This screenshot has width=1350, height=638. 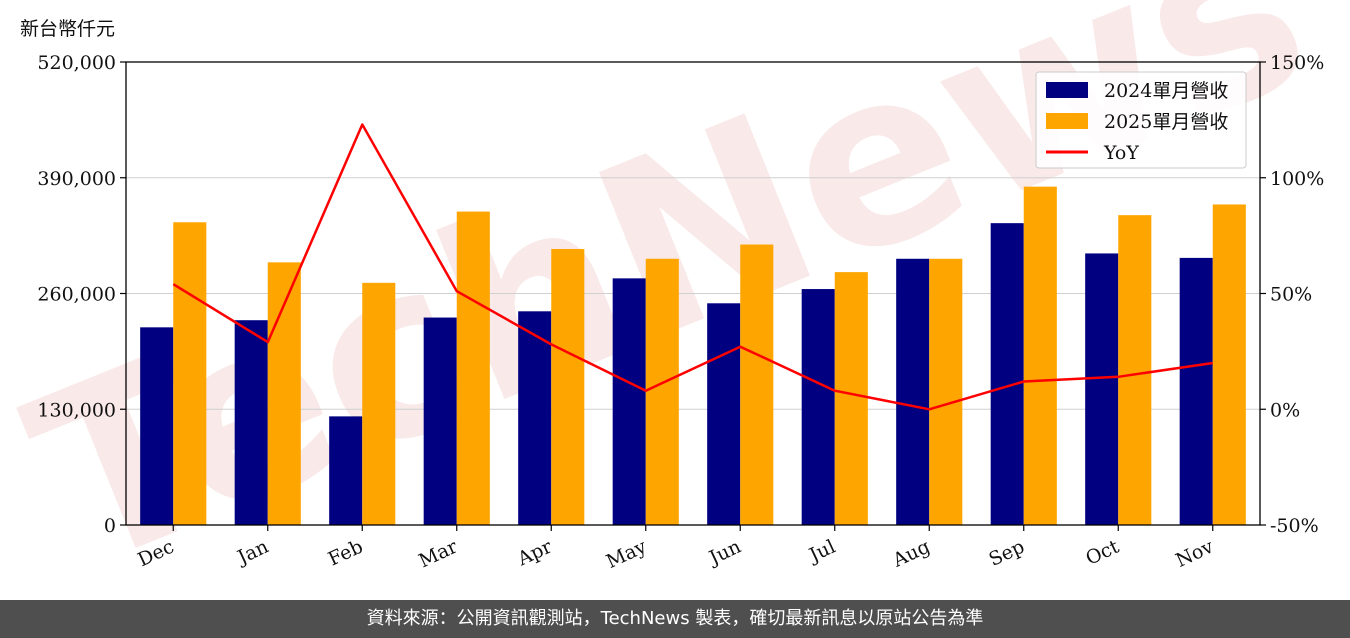 What do you see at coordinates (440, 421) in the screenshot?
I see `bar-2024-mar` at bounding box center [440, 421].